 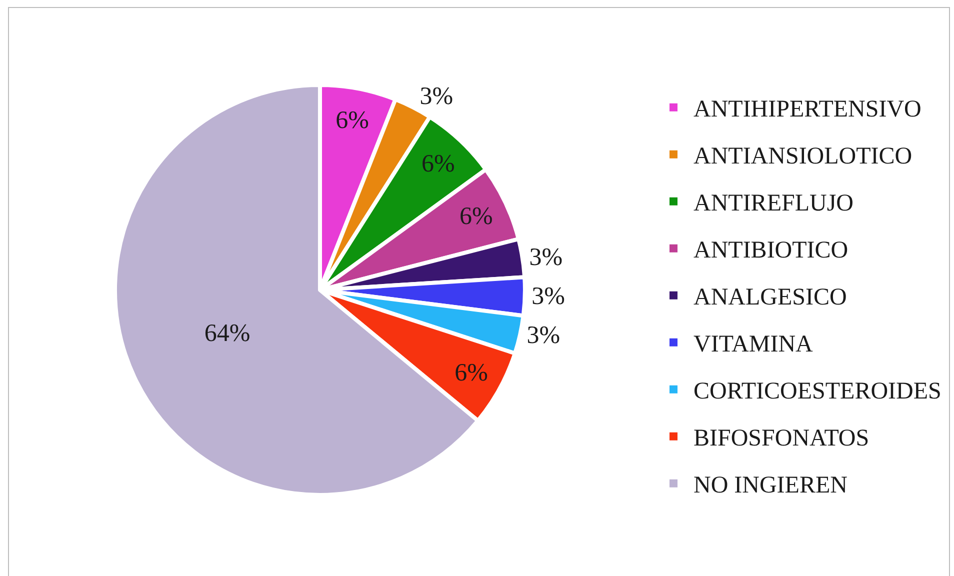 I want to click on legend-label: ANALGESICO, so click(x=770, y=297).